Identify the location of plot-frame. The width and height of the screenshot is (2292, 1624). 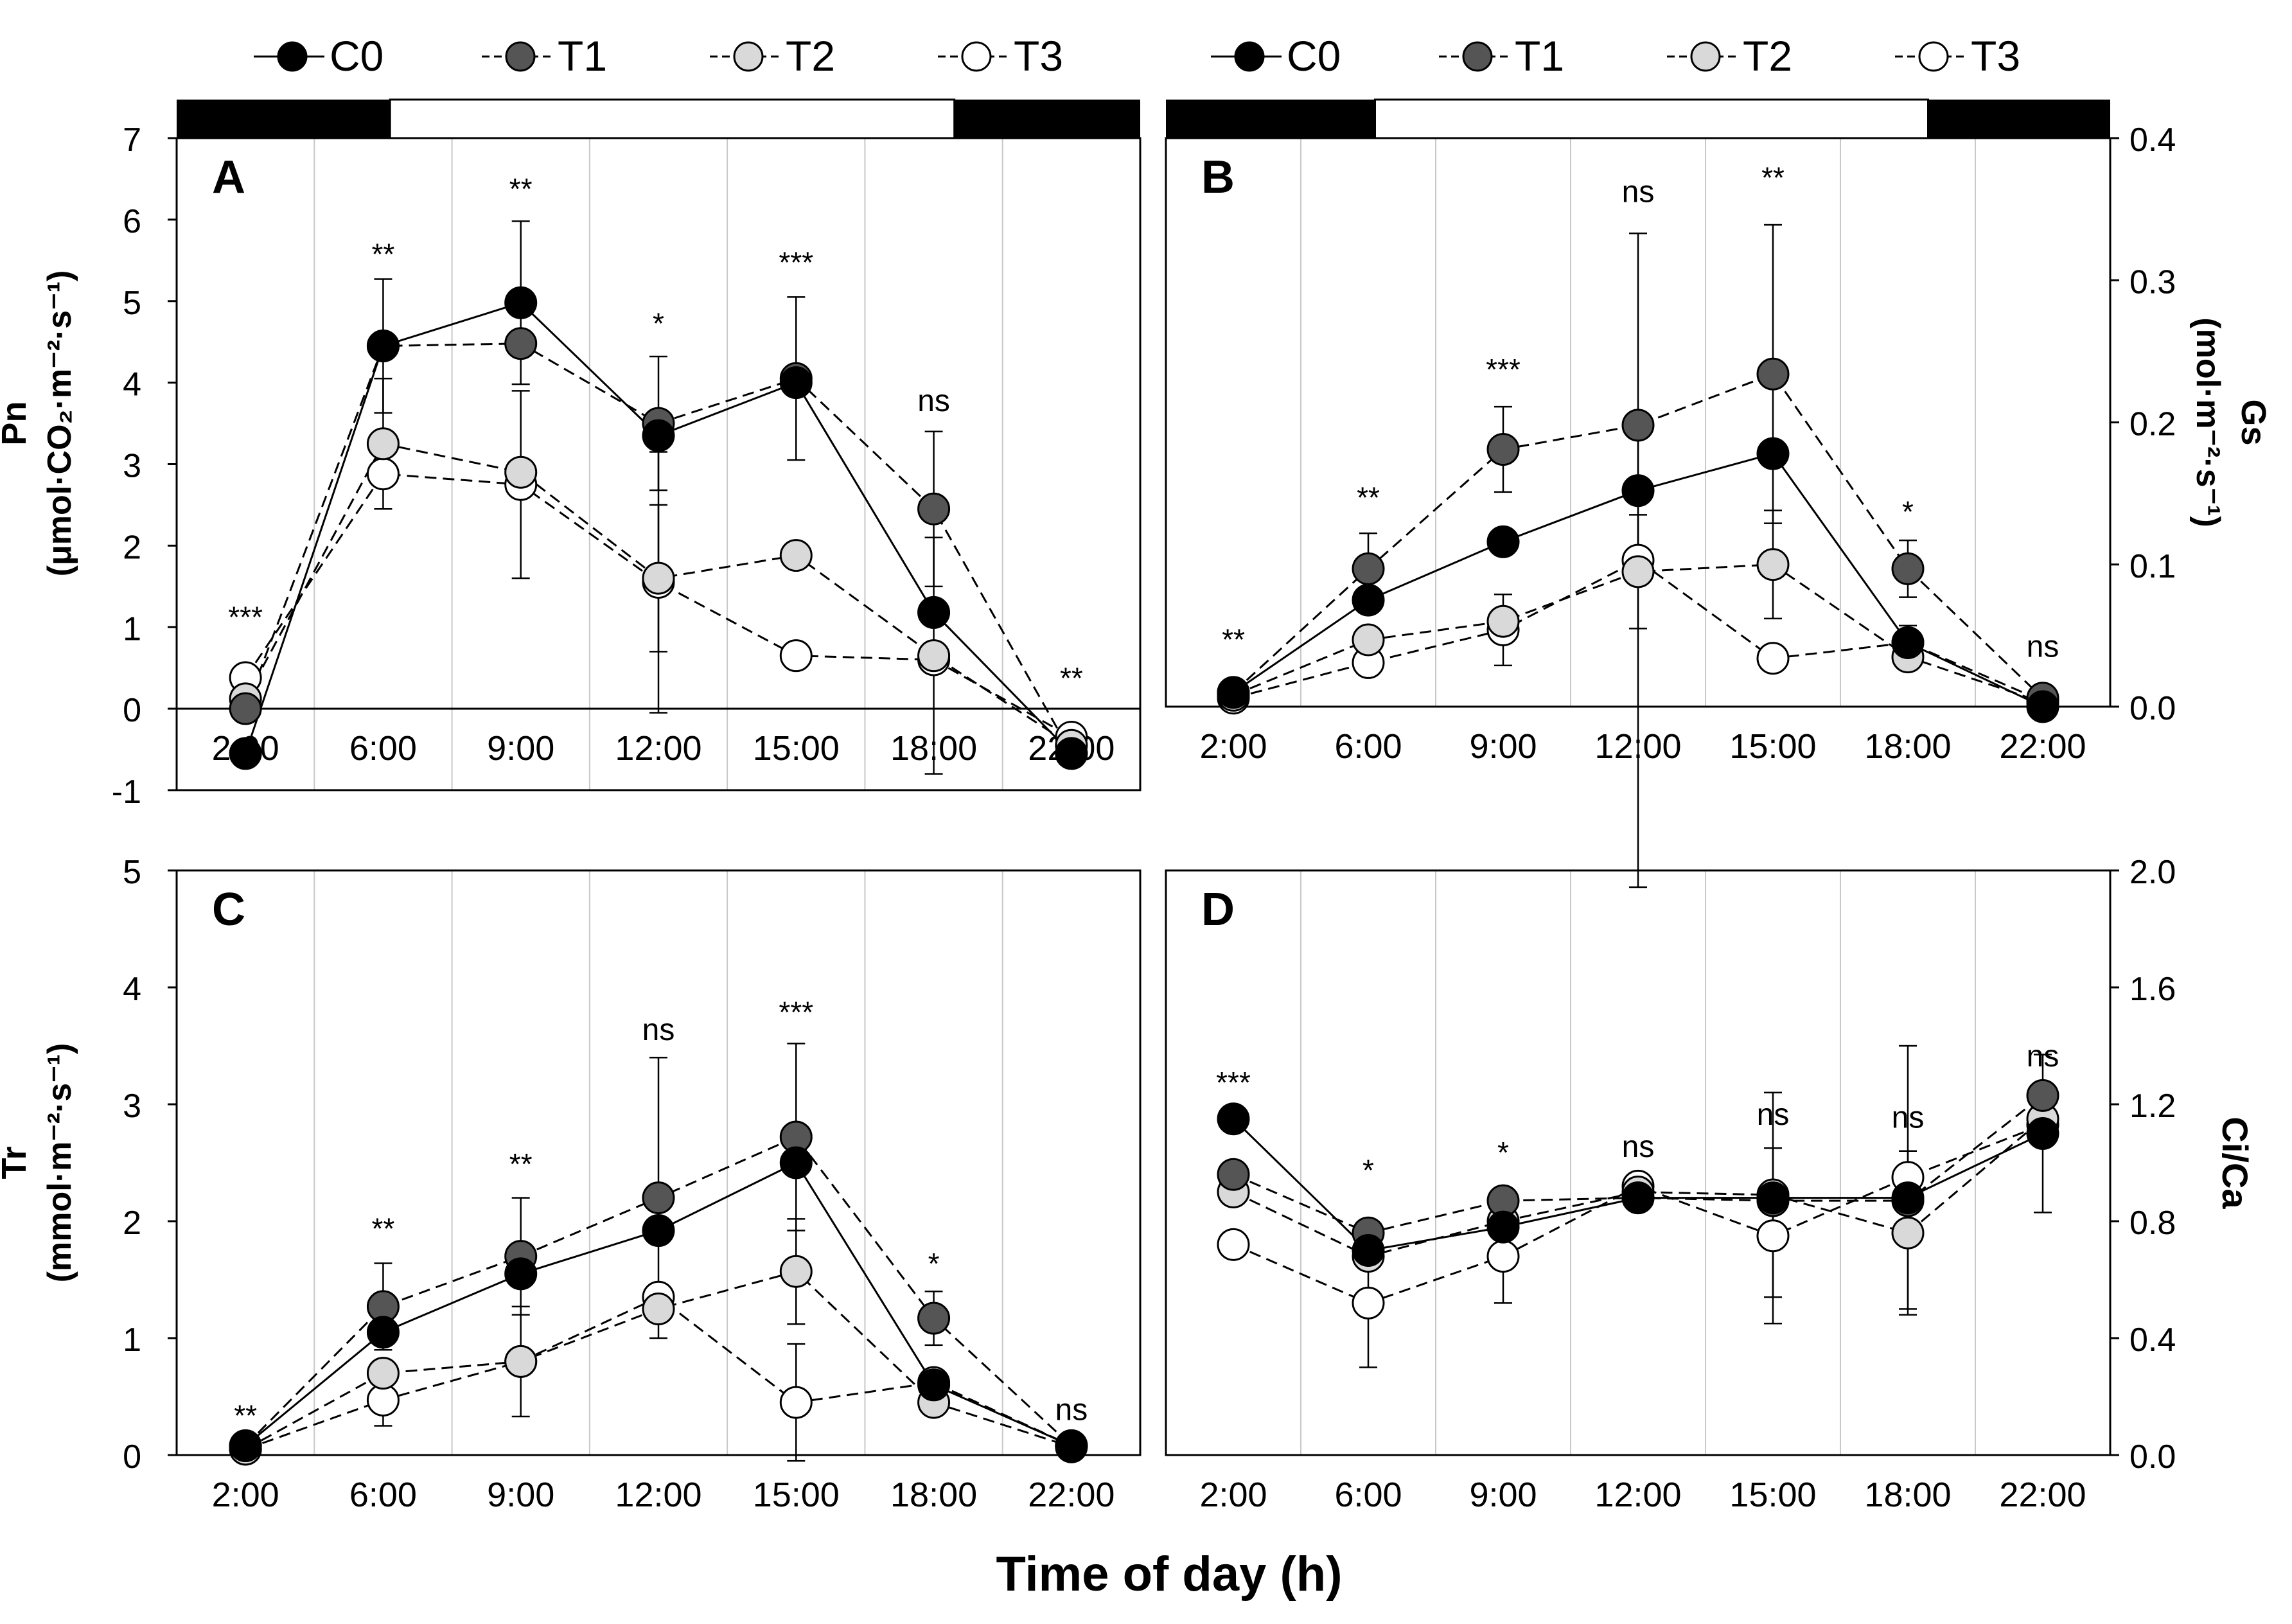
(1638, 1162).